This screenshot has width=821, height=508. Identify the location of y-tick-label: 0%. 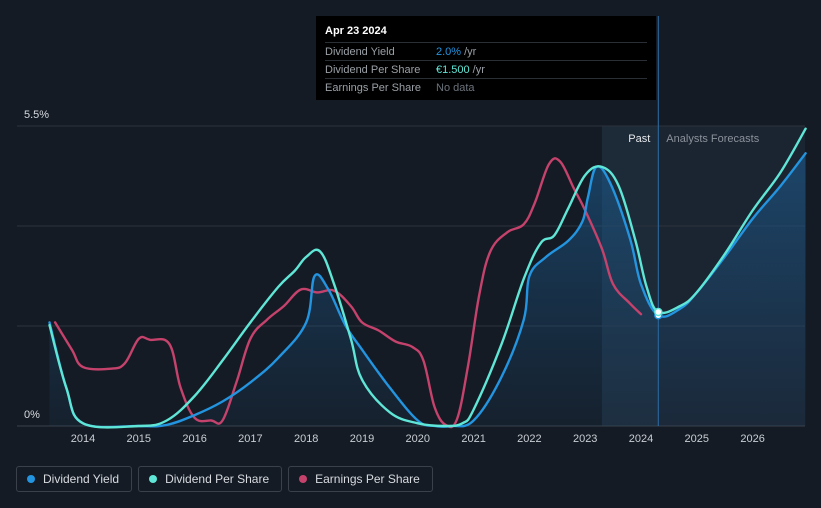
(32, 415).